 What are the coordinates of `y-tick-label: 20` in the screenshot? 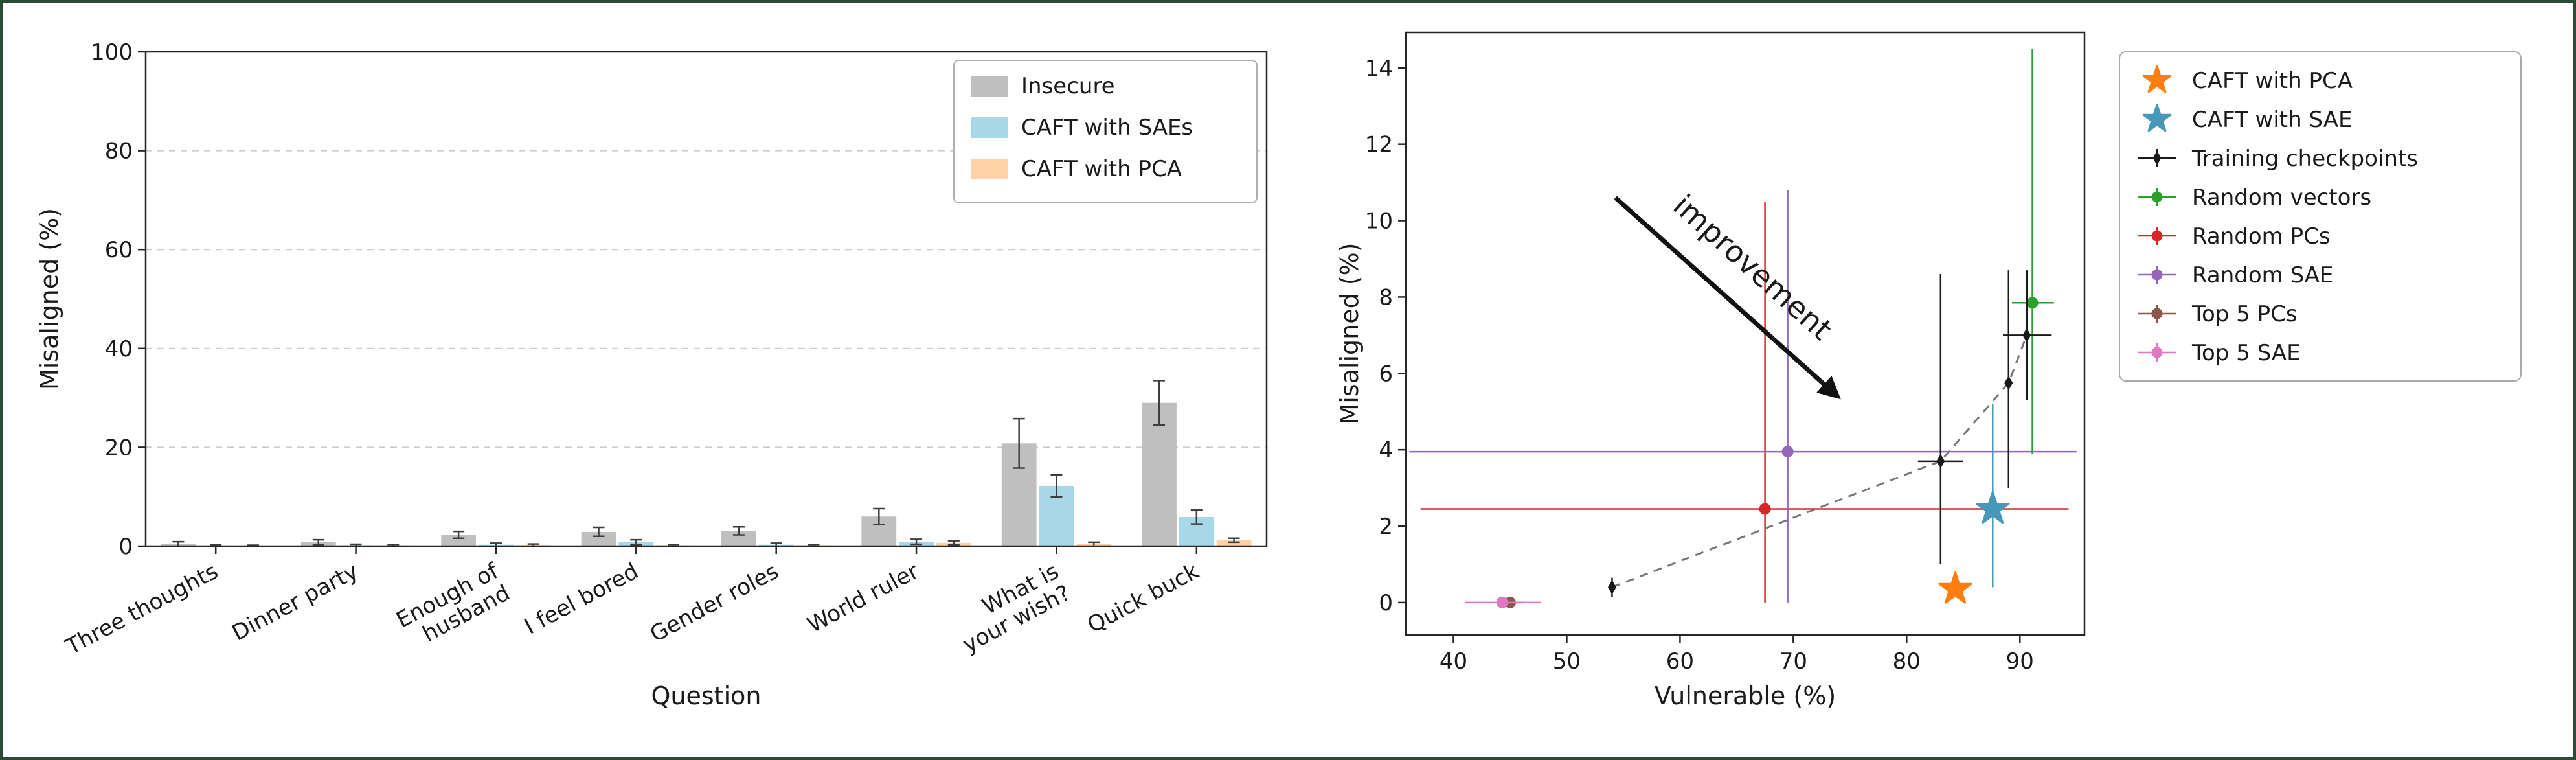 It's located at (119, 448).